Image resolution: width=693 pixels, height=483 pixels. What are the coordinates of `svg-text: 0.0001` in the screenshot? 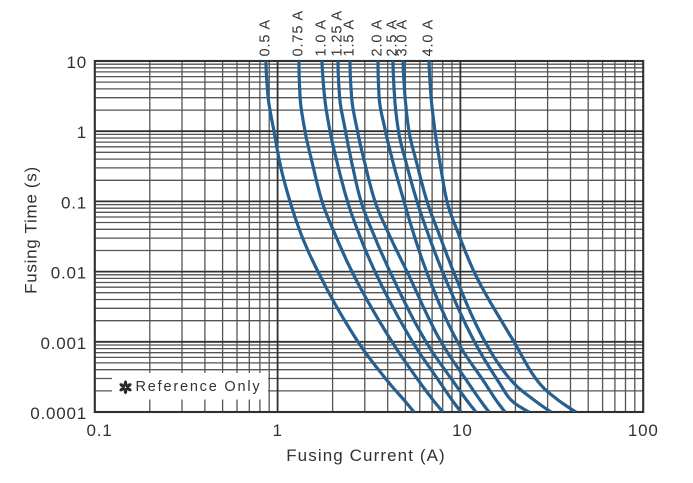 It's located at (58, 413).